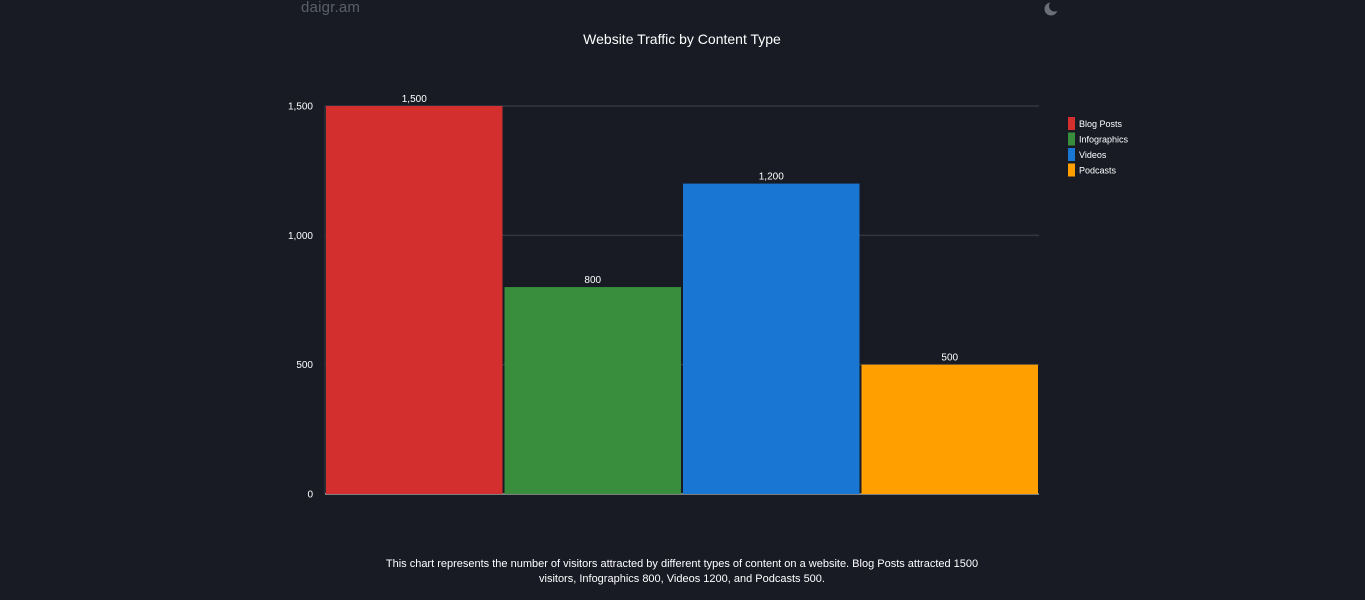  Describe the element at coordinates (771, 177) in the screenshot. I see `data-label: 1,200` at that location.